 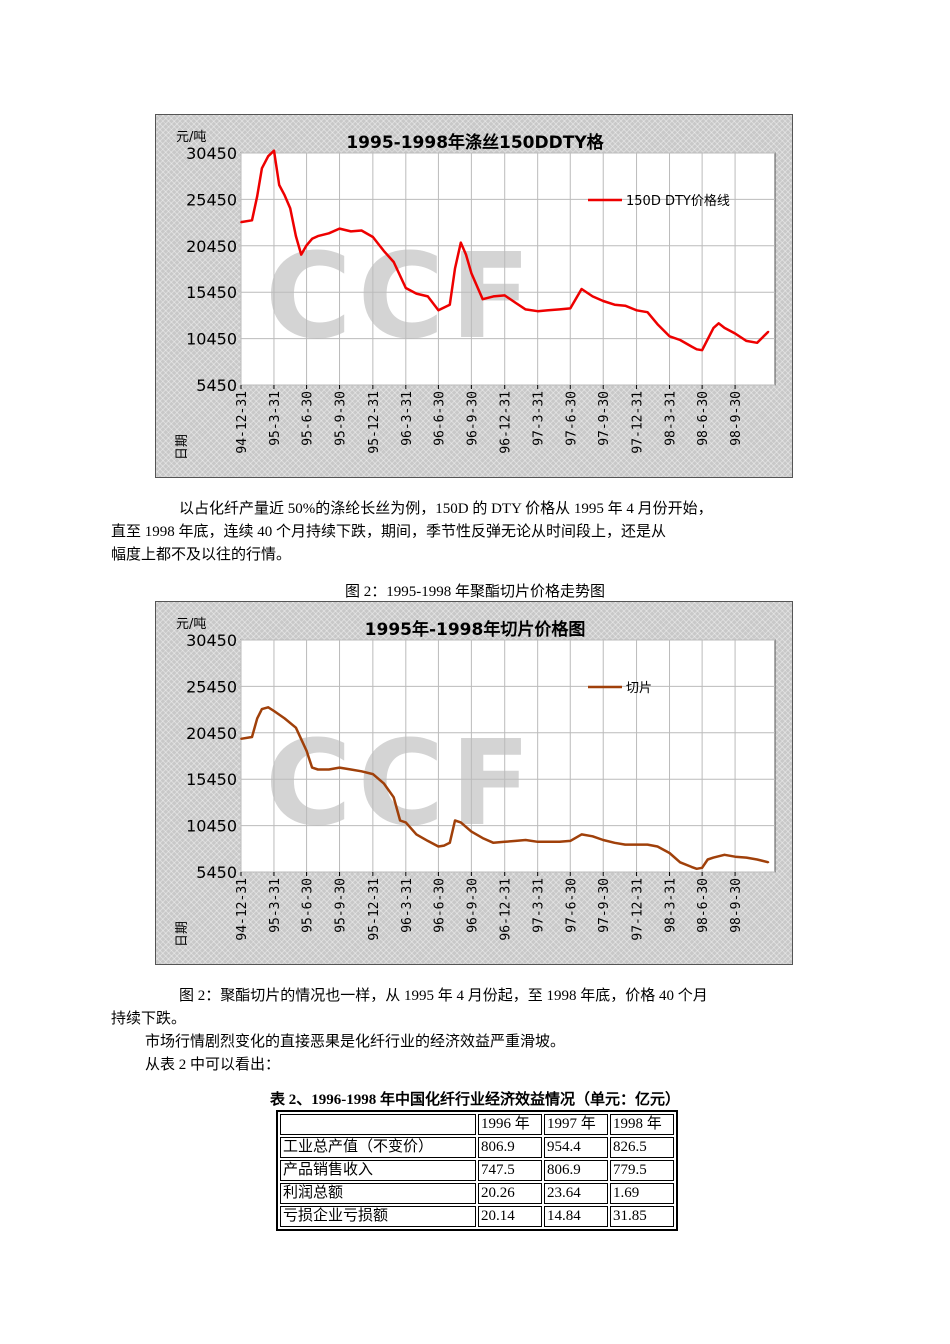 I want to click on y-tick-label: 15450, so click(x=211, y=292).